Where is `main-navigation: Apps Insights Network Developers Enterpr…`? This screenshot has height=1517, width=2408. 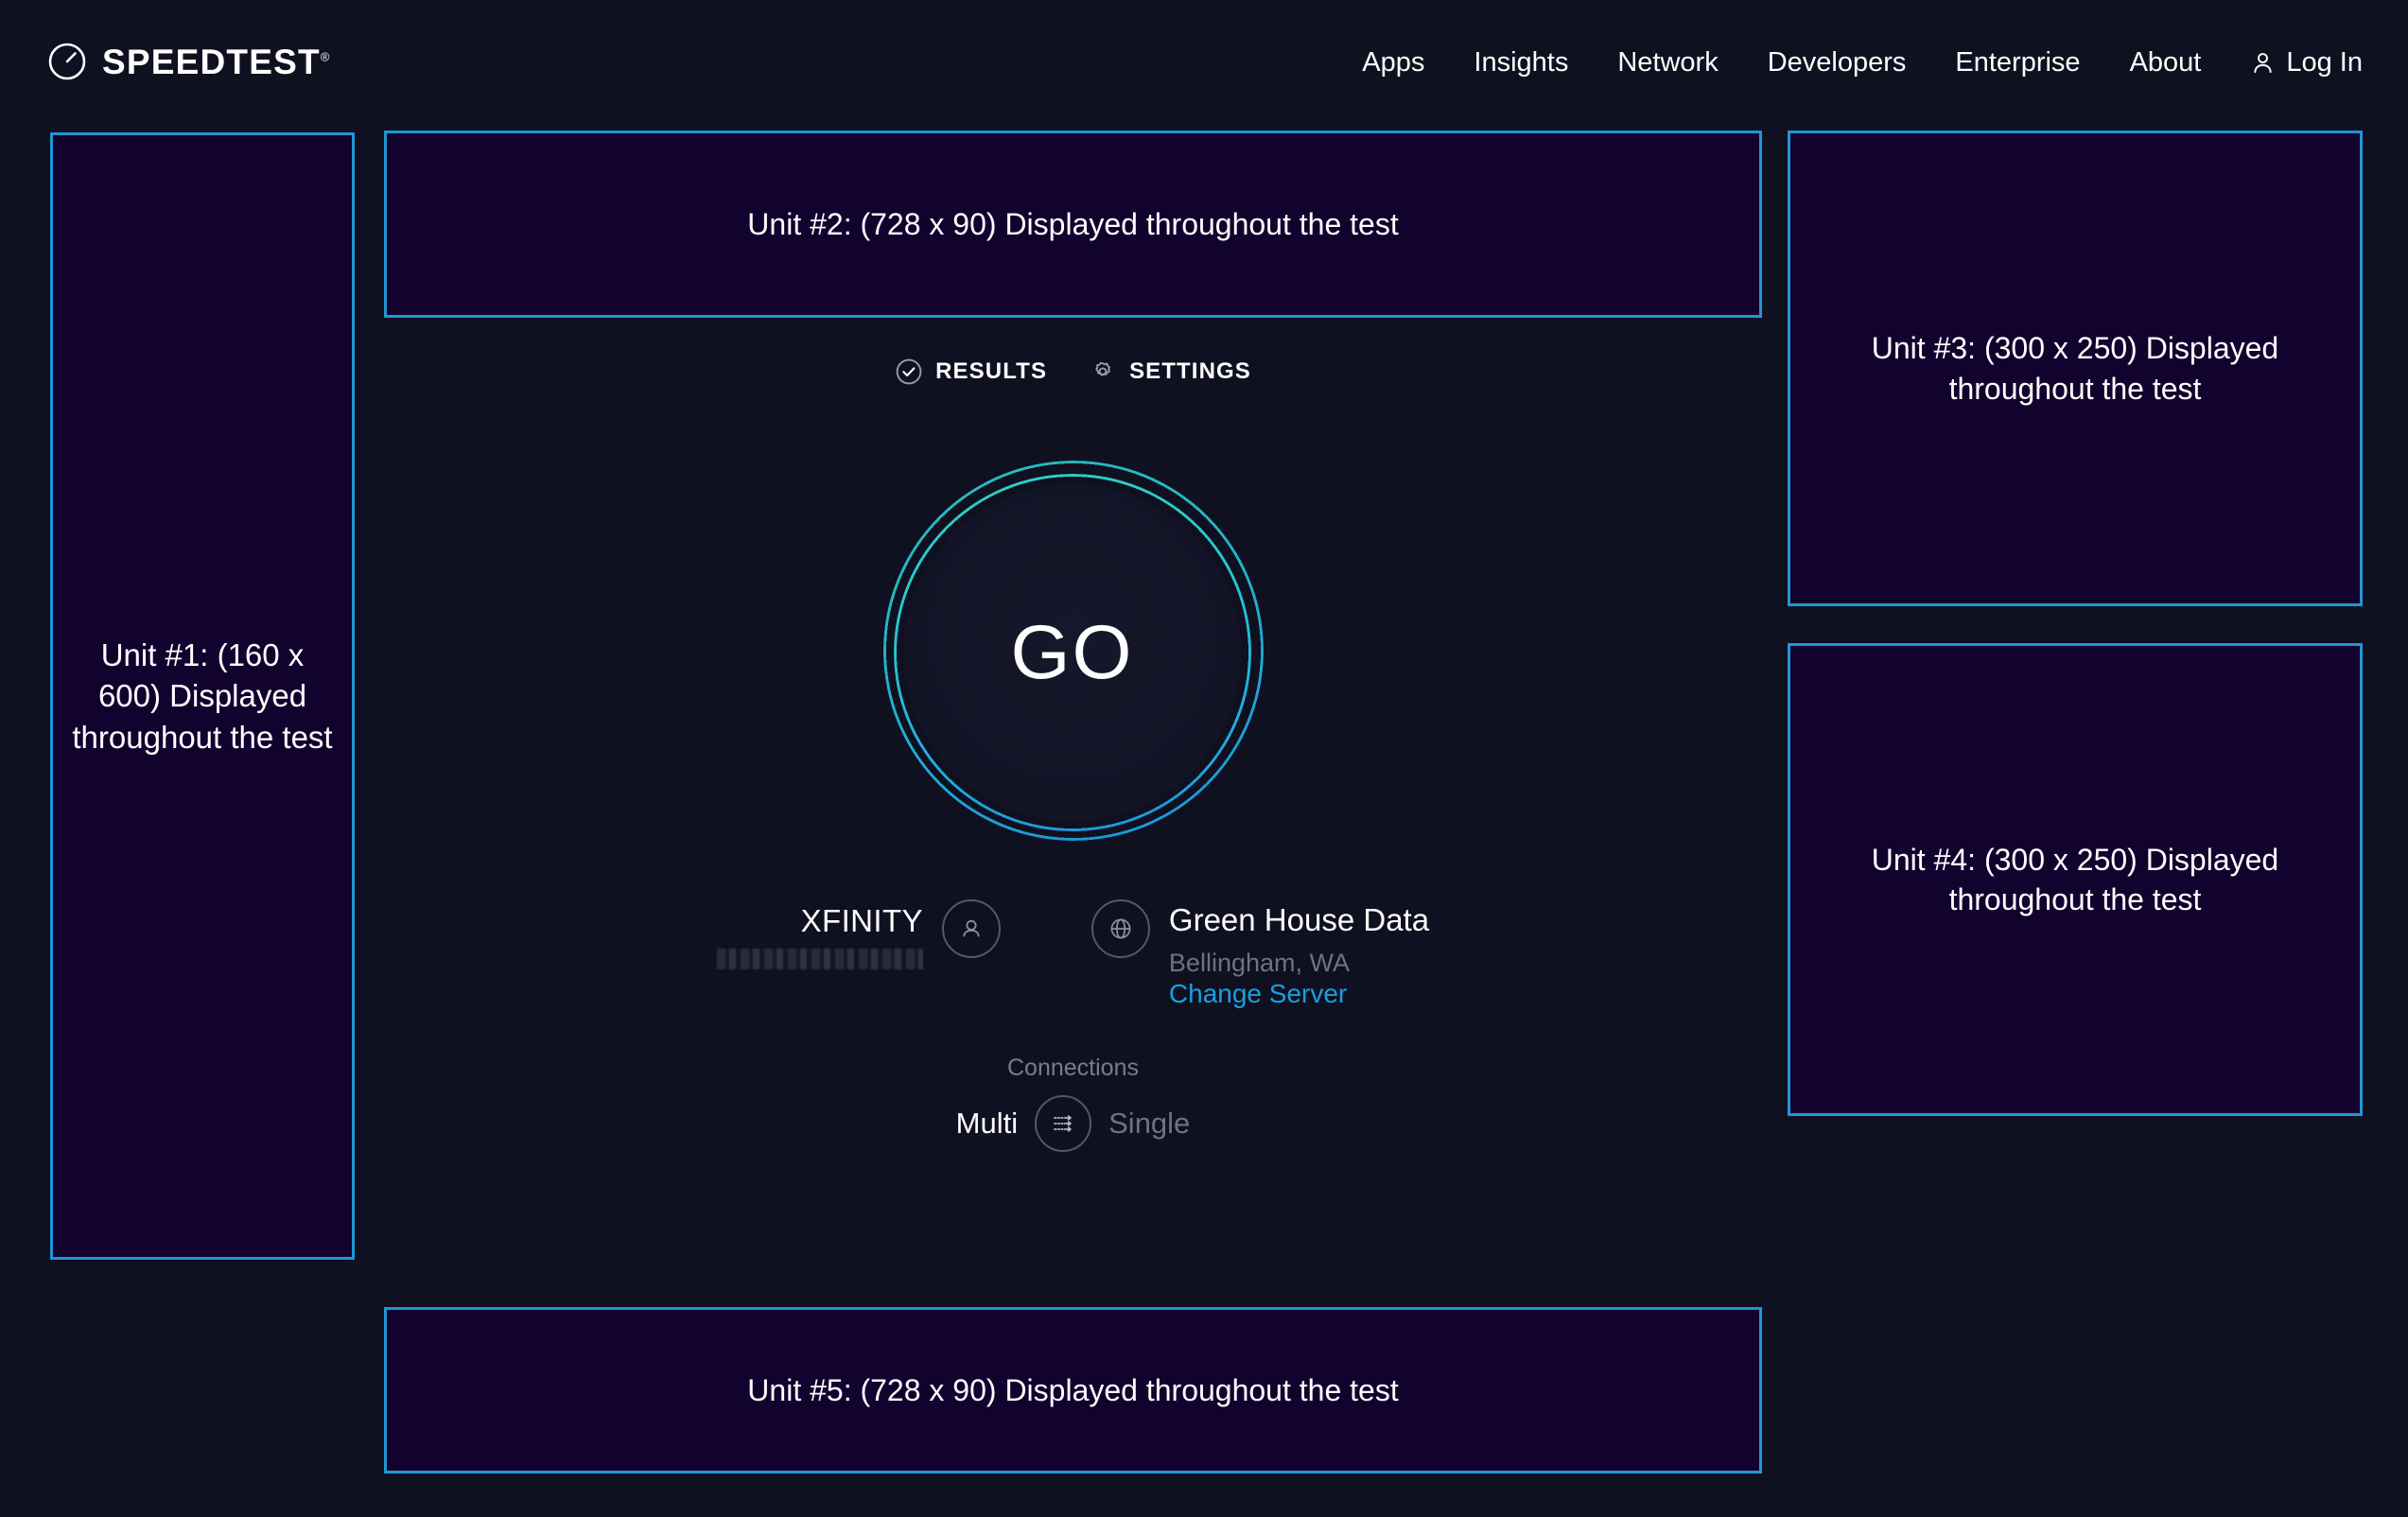 main-navigation: Apps Insights Network Developers Enterpr… is located at coordinates (1850, 62).